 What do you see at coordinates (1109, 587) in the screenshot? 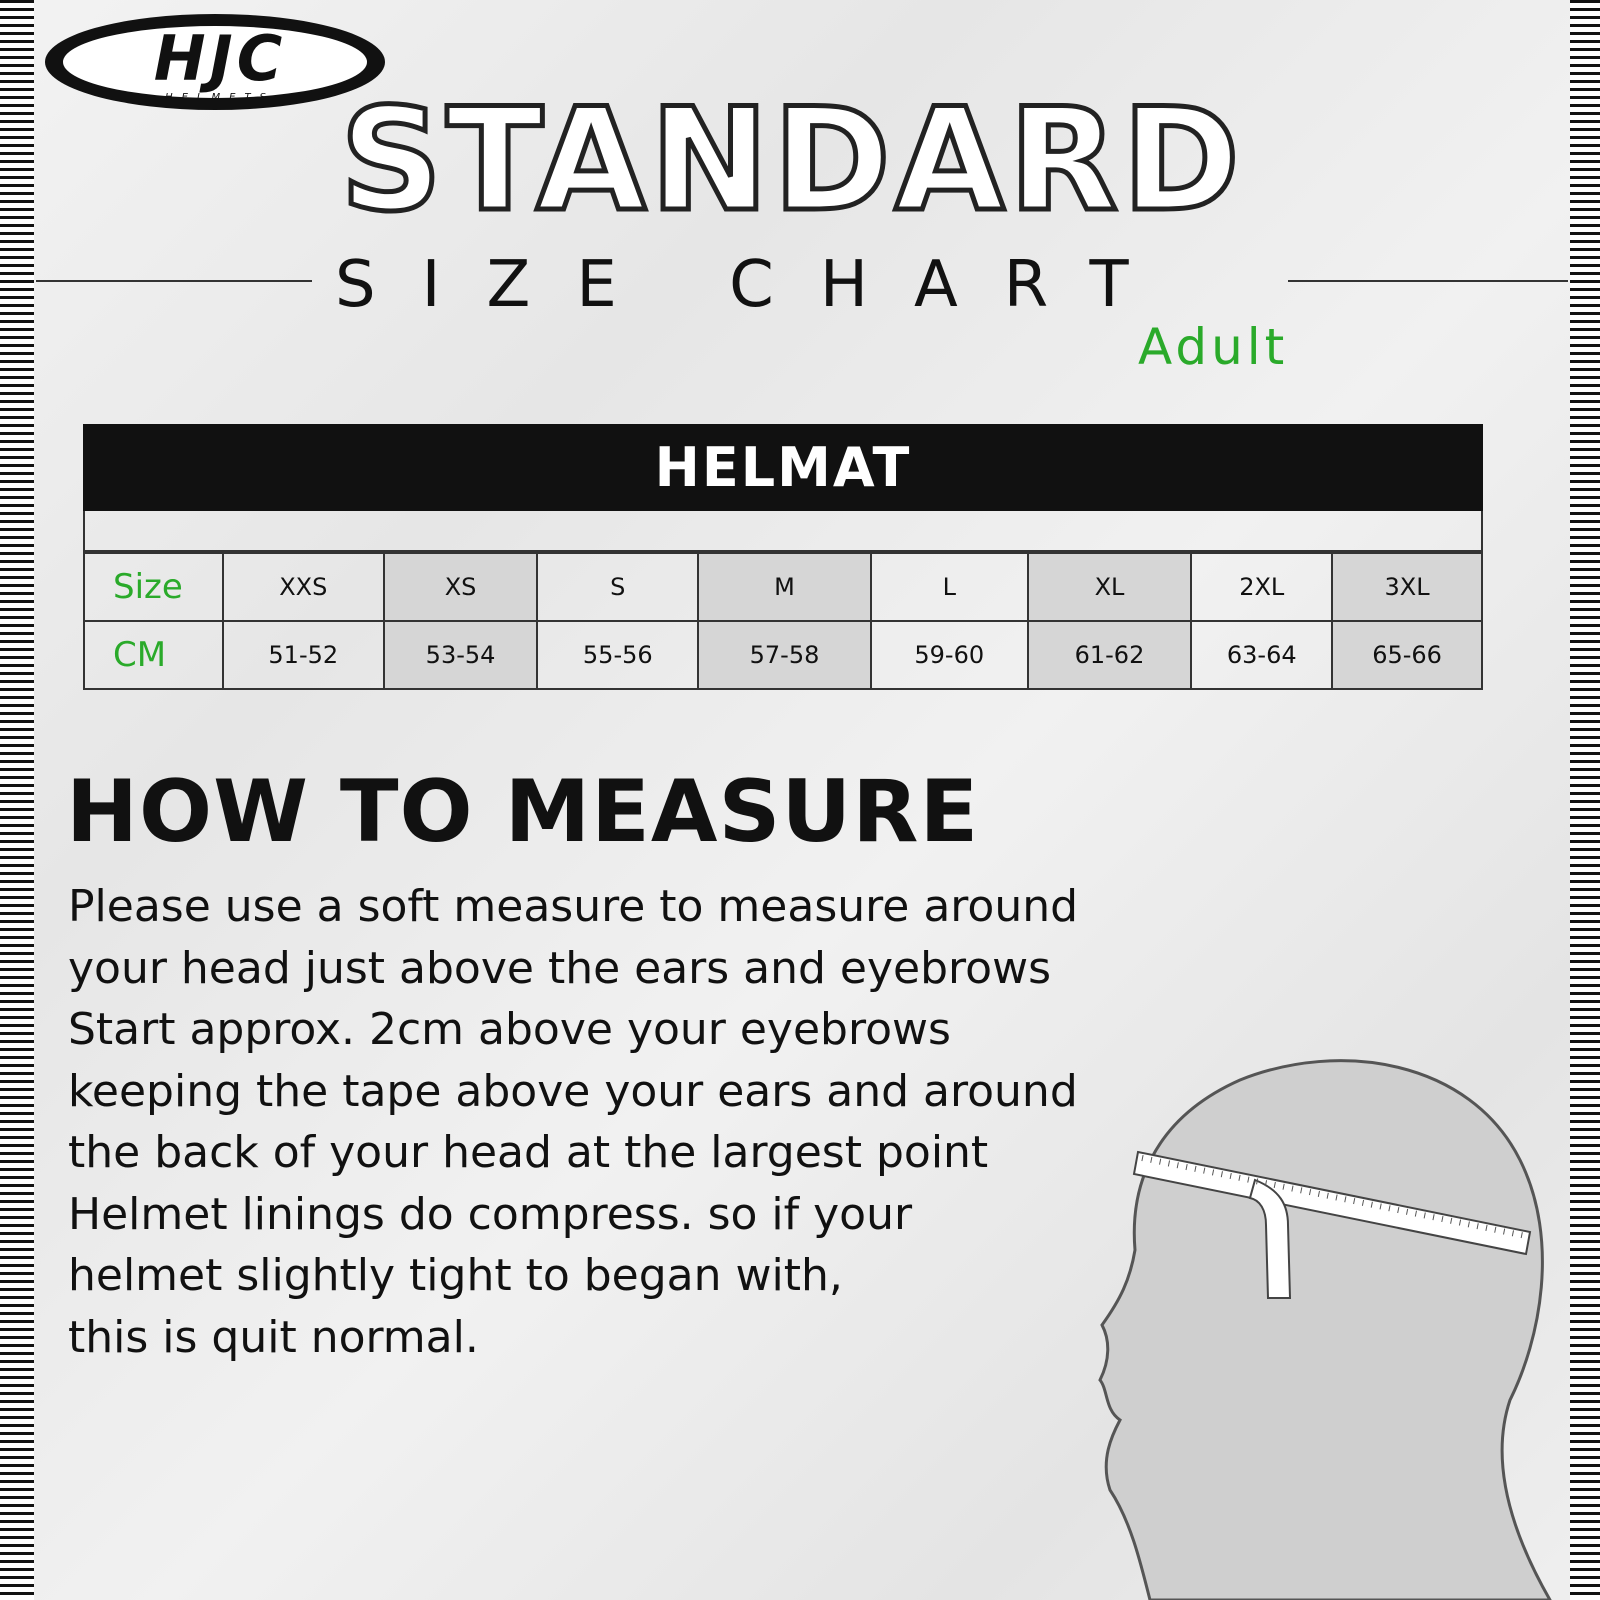
I see `size-cell: XL` at bounding box center [1109, 587].